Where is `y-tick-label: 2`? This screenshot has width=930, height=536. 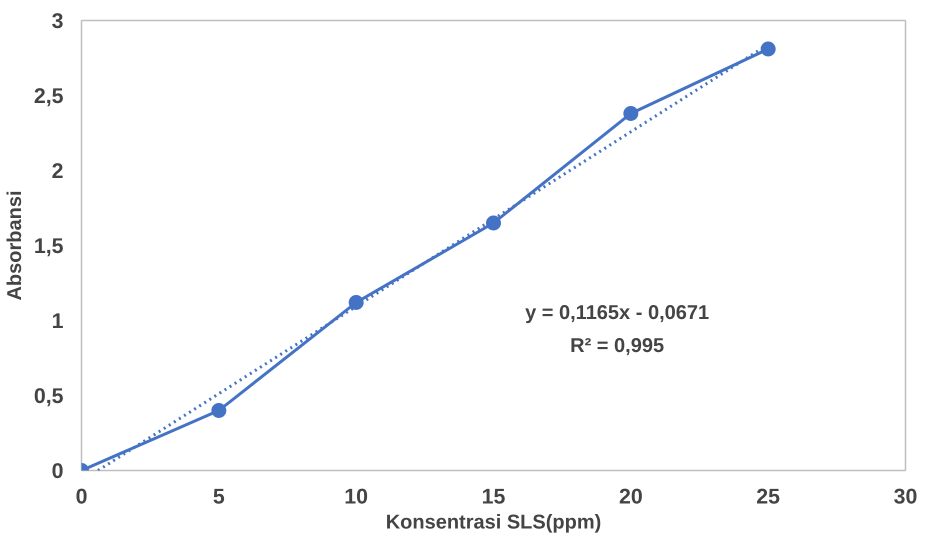 y-tick-label: 2 is located at coordinates (58, 171).